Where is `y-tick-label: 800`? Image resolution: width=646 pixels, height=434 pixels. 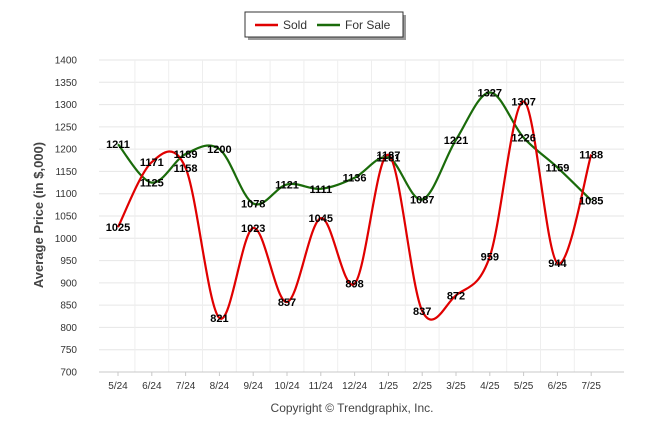
y-tick-label: 800 is located at coordinates (68, 328).